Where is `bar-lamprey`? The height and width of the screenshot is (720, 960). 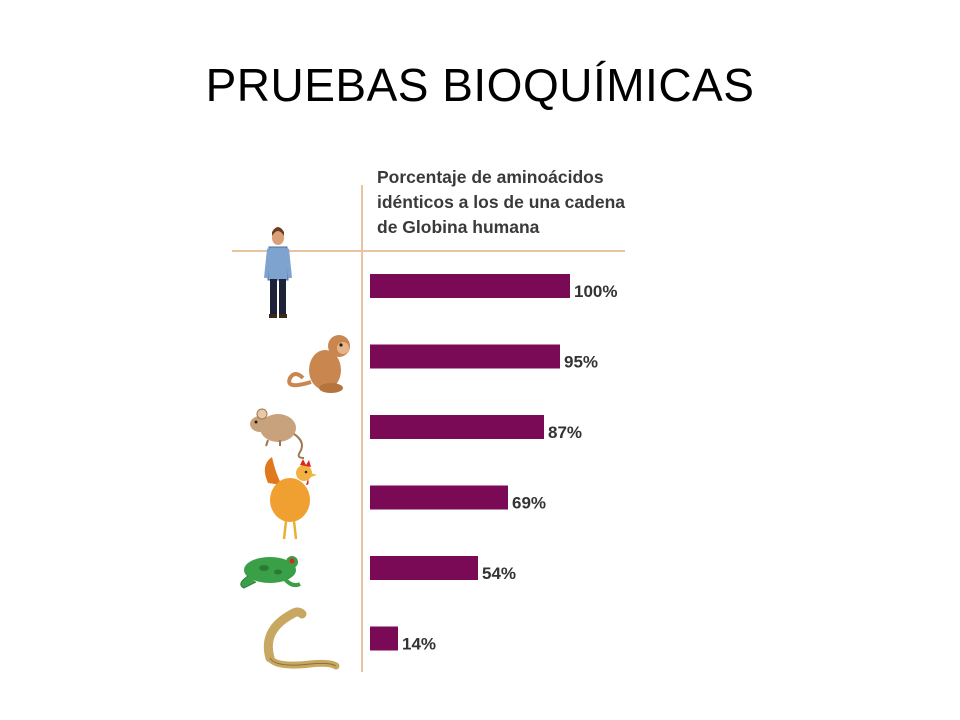
bar-lamprey is located at coordinates (384, 638).